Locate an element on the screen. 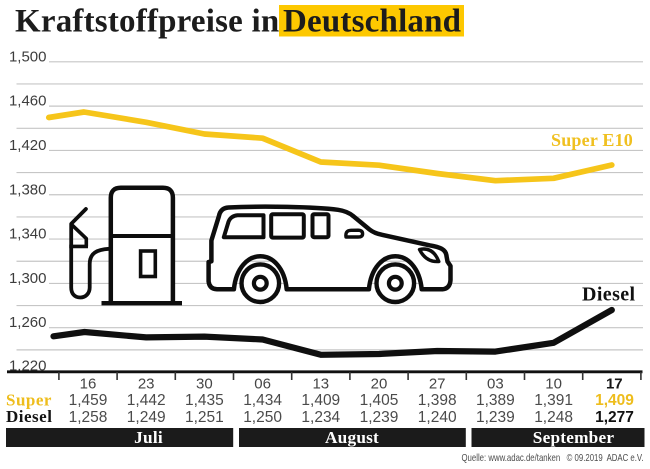  svg-text: Juli is located at coordinates (148, 437).